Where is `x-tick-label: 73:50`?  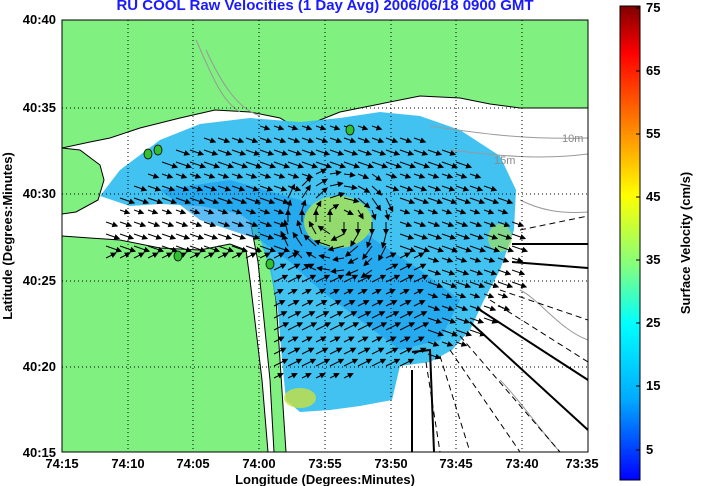
x-tick-label: 73:50 is located at coordinates (390, 463).